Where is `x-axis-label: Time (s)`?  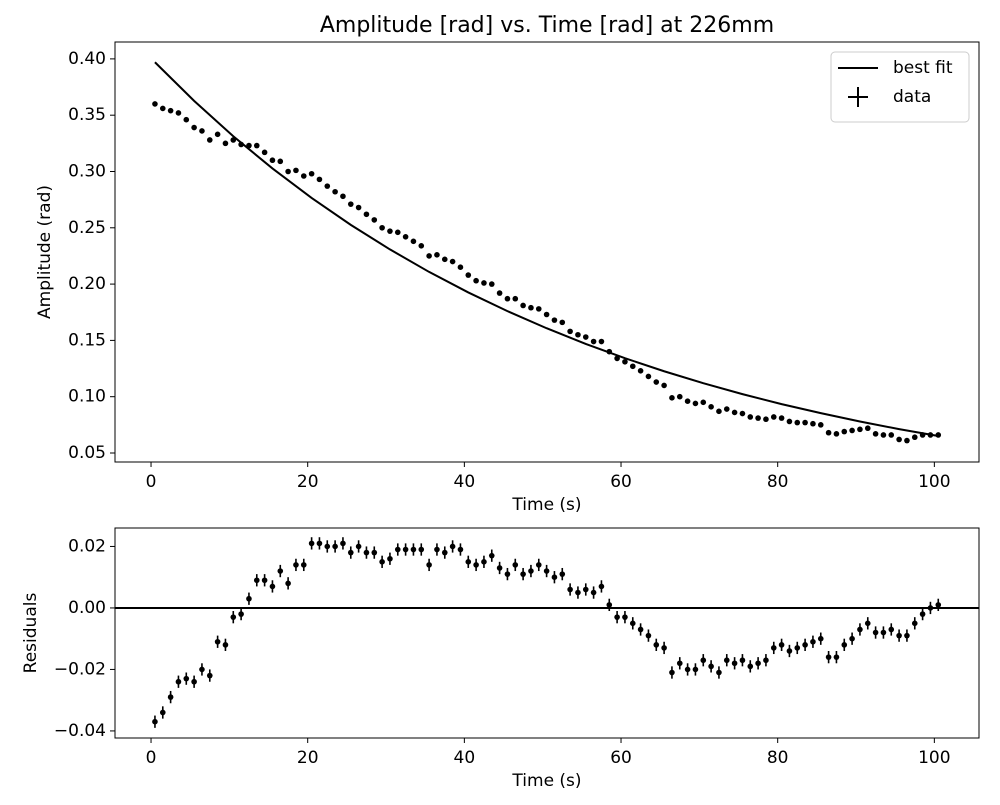 x-axis-label: Time (s) is located at coordinates (546, 781).